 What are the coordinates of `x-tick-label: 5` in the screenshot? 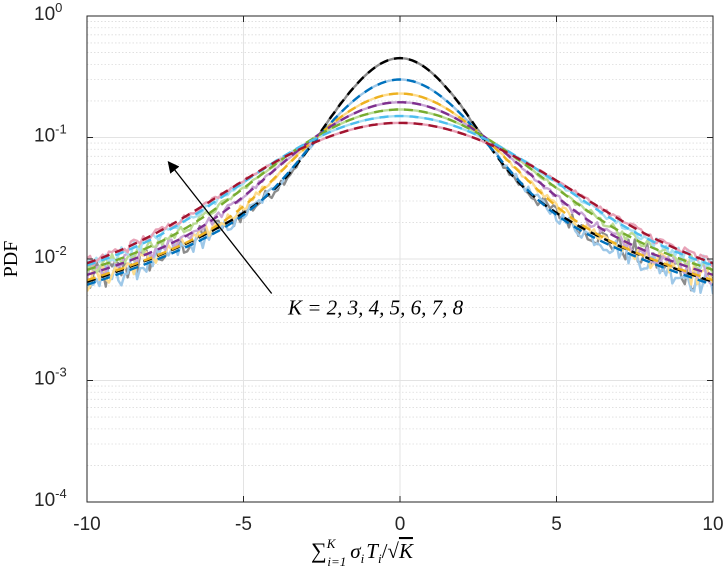 It's located at (556, 524).